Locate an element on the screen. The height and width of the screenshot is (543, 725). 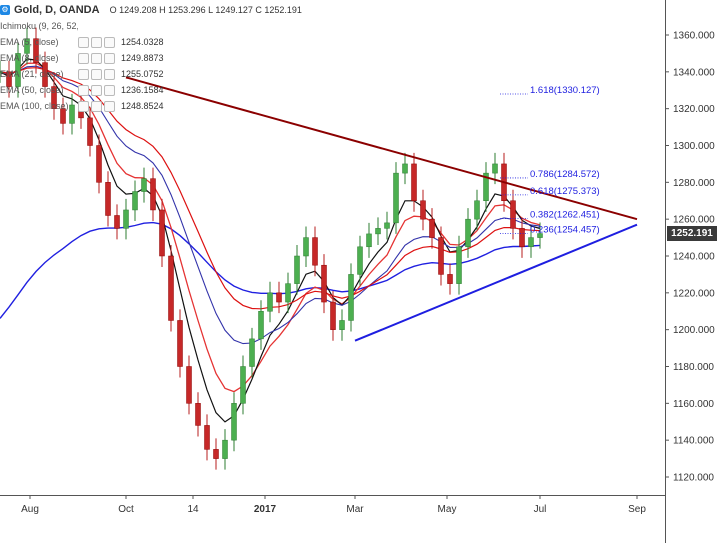
fib-level-label: 0.786(1284.572) is located at coordinates (565, 174).